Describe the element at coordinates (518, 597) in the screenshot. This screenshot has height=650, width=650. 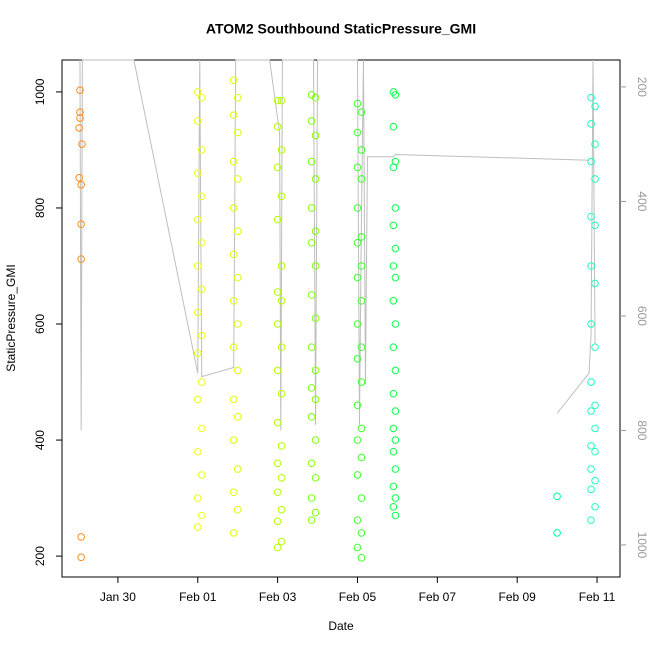
I see `x-tick-label: Feb 09` at that location.